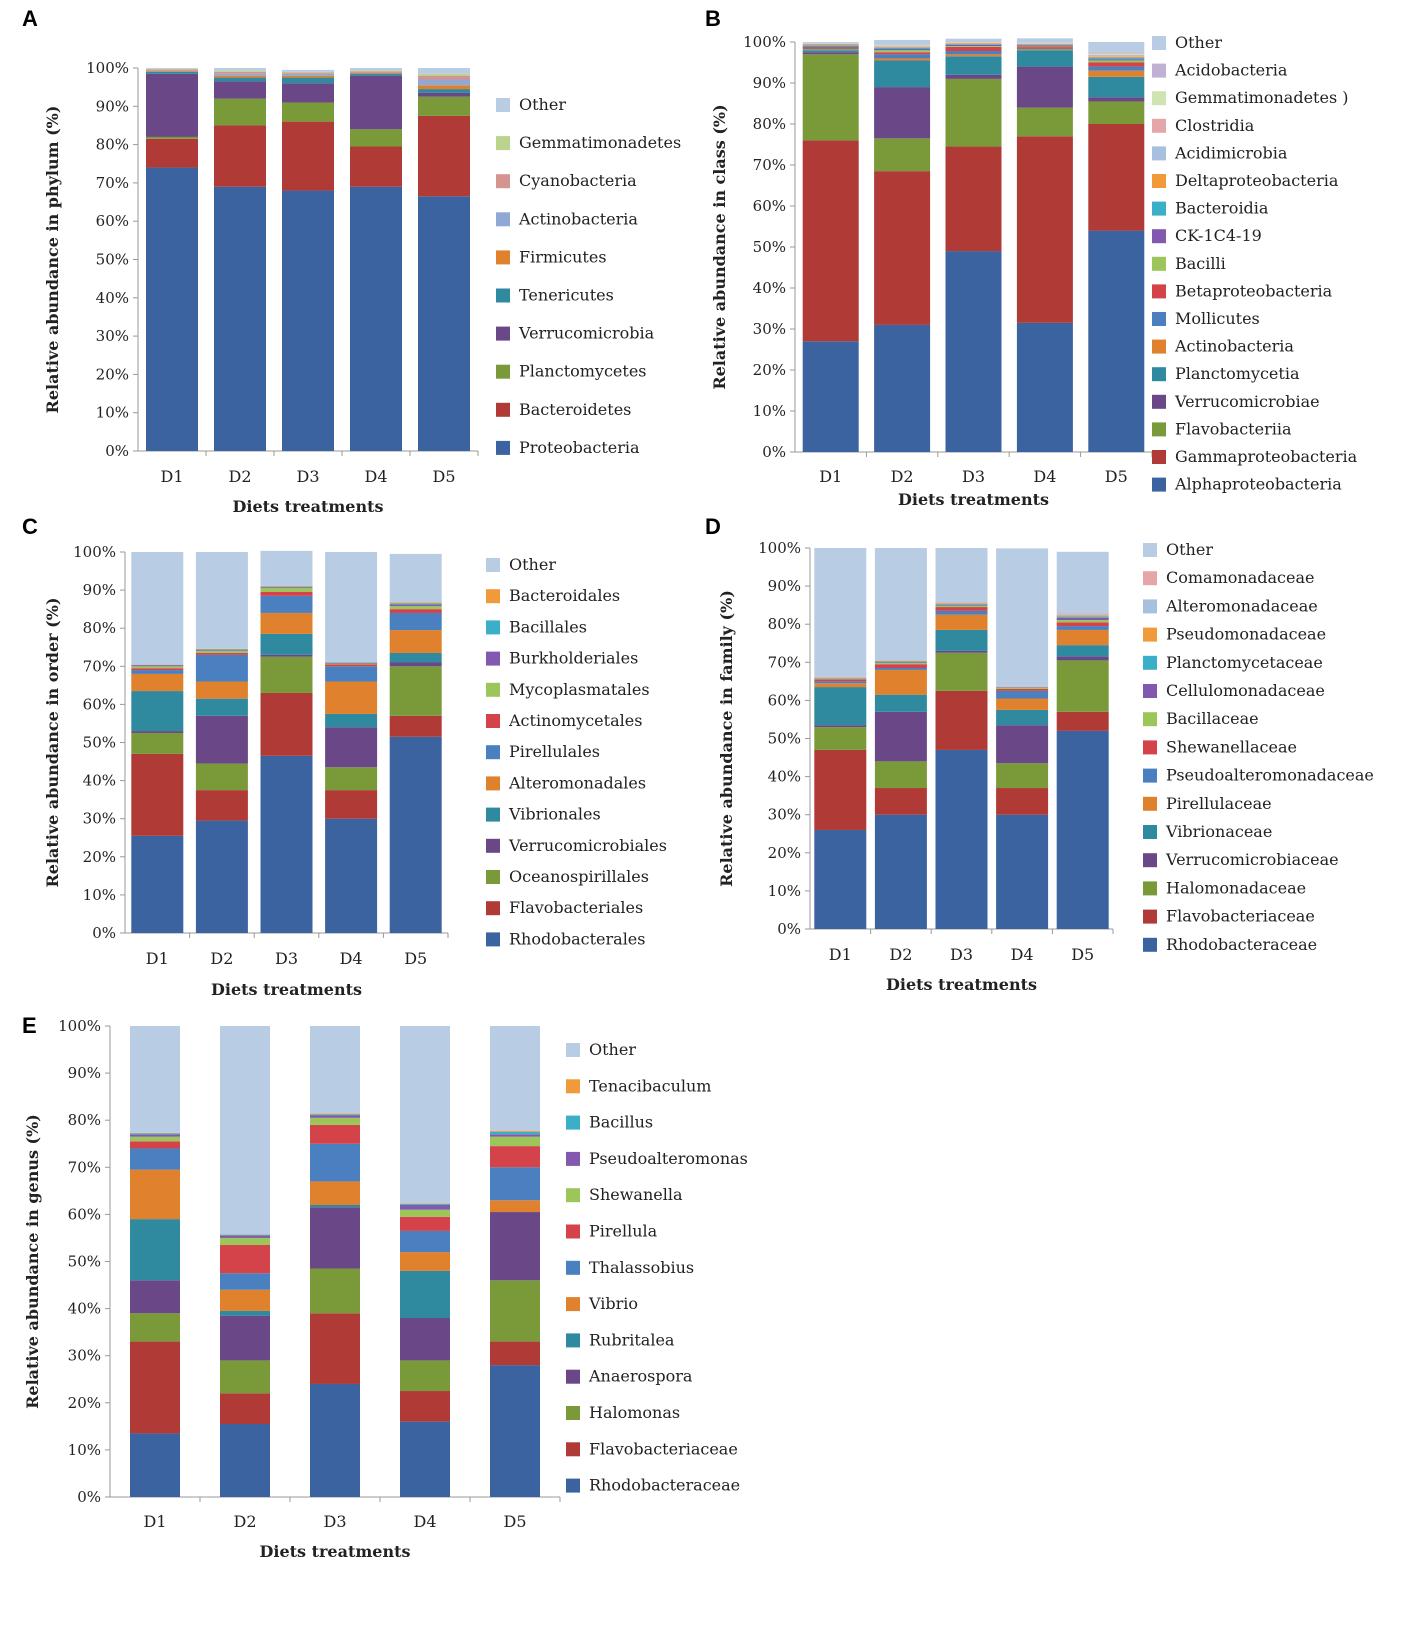  Describe the element at coordinates (902, 47) in the screenshot. I see `bar-segment-deltaproteobacteria` at that location.